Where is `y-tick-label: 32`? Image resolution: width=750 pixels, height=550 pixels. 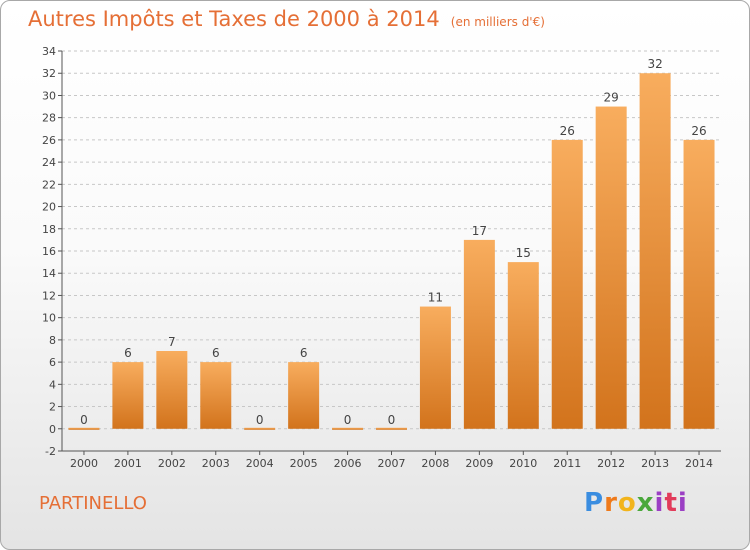
y-tick-label: 32 is located at coordinates (49, 73).